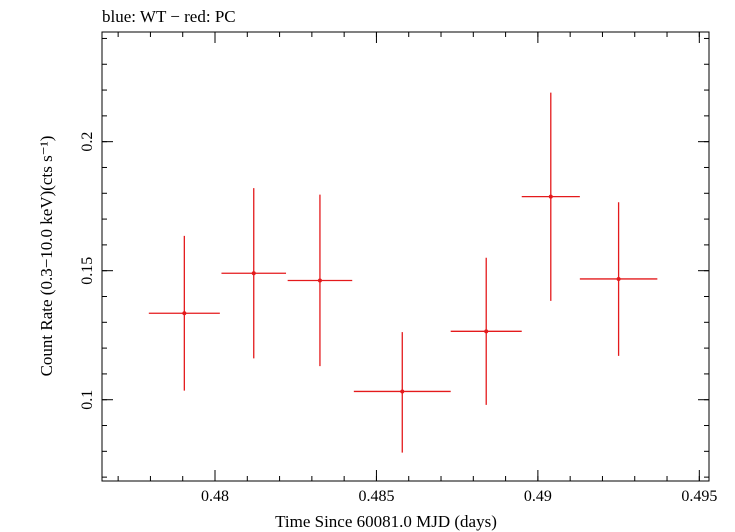 Image resolution: width=735 pixels, height=532 pixels. Describe the element at coordinates (386, 521) in the screenshot. I see `x-axis-label: Time Since 60081.0 MJD (days)` at that location.